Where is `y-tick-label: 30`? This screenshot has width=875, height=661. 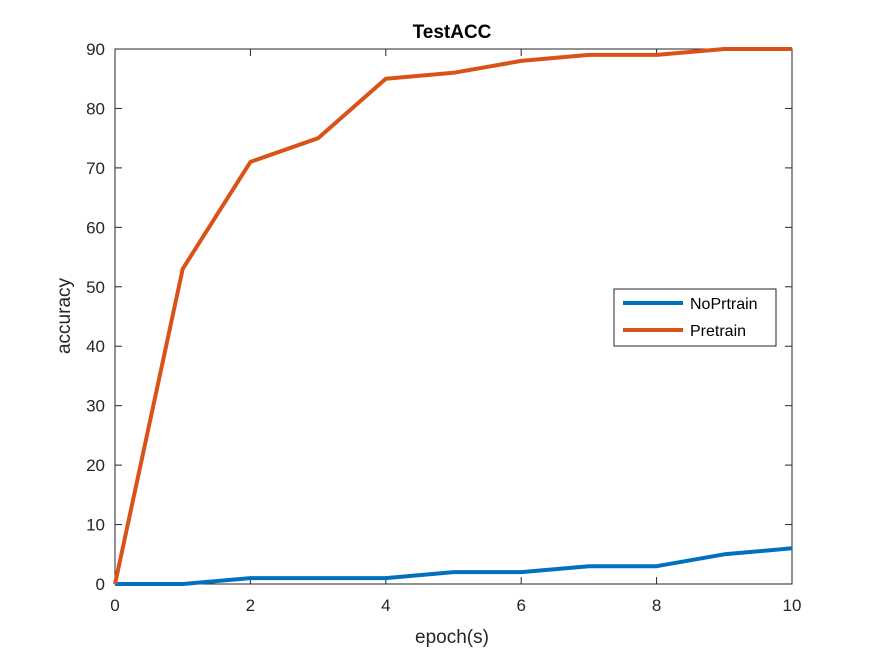 y-tick-label: 30 is located at coordinates (95, 406).